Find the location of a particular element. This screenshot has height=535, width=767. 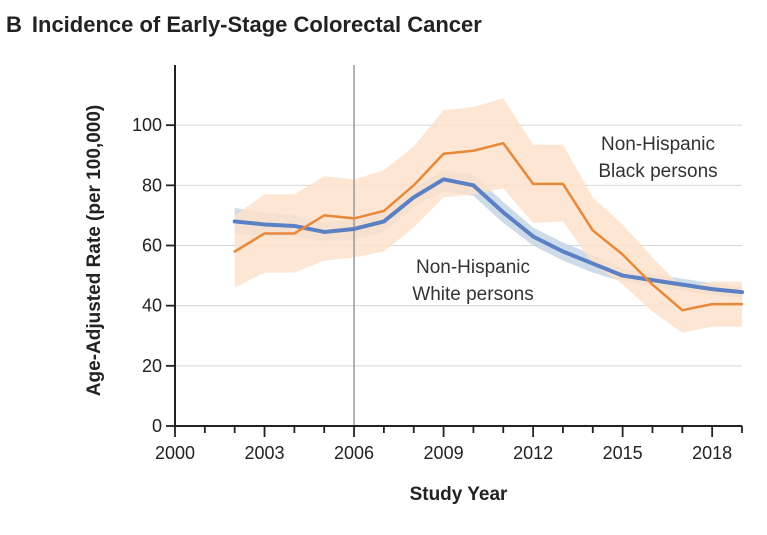

x-tick-label-2012: 2012 is located at coordinates (533, 453).